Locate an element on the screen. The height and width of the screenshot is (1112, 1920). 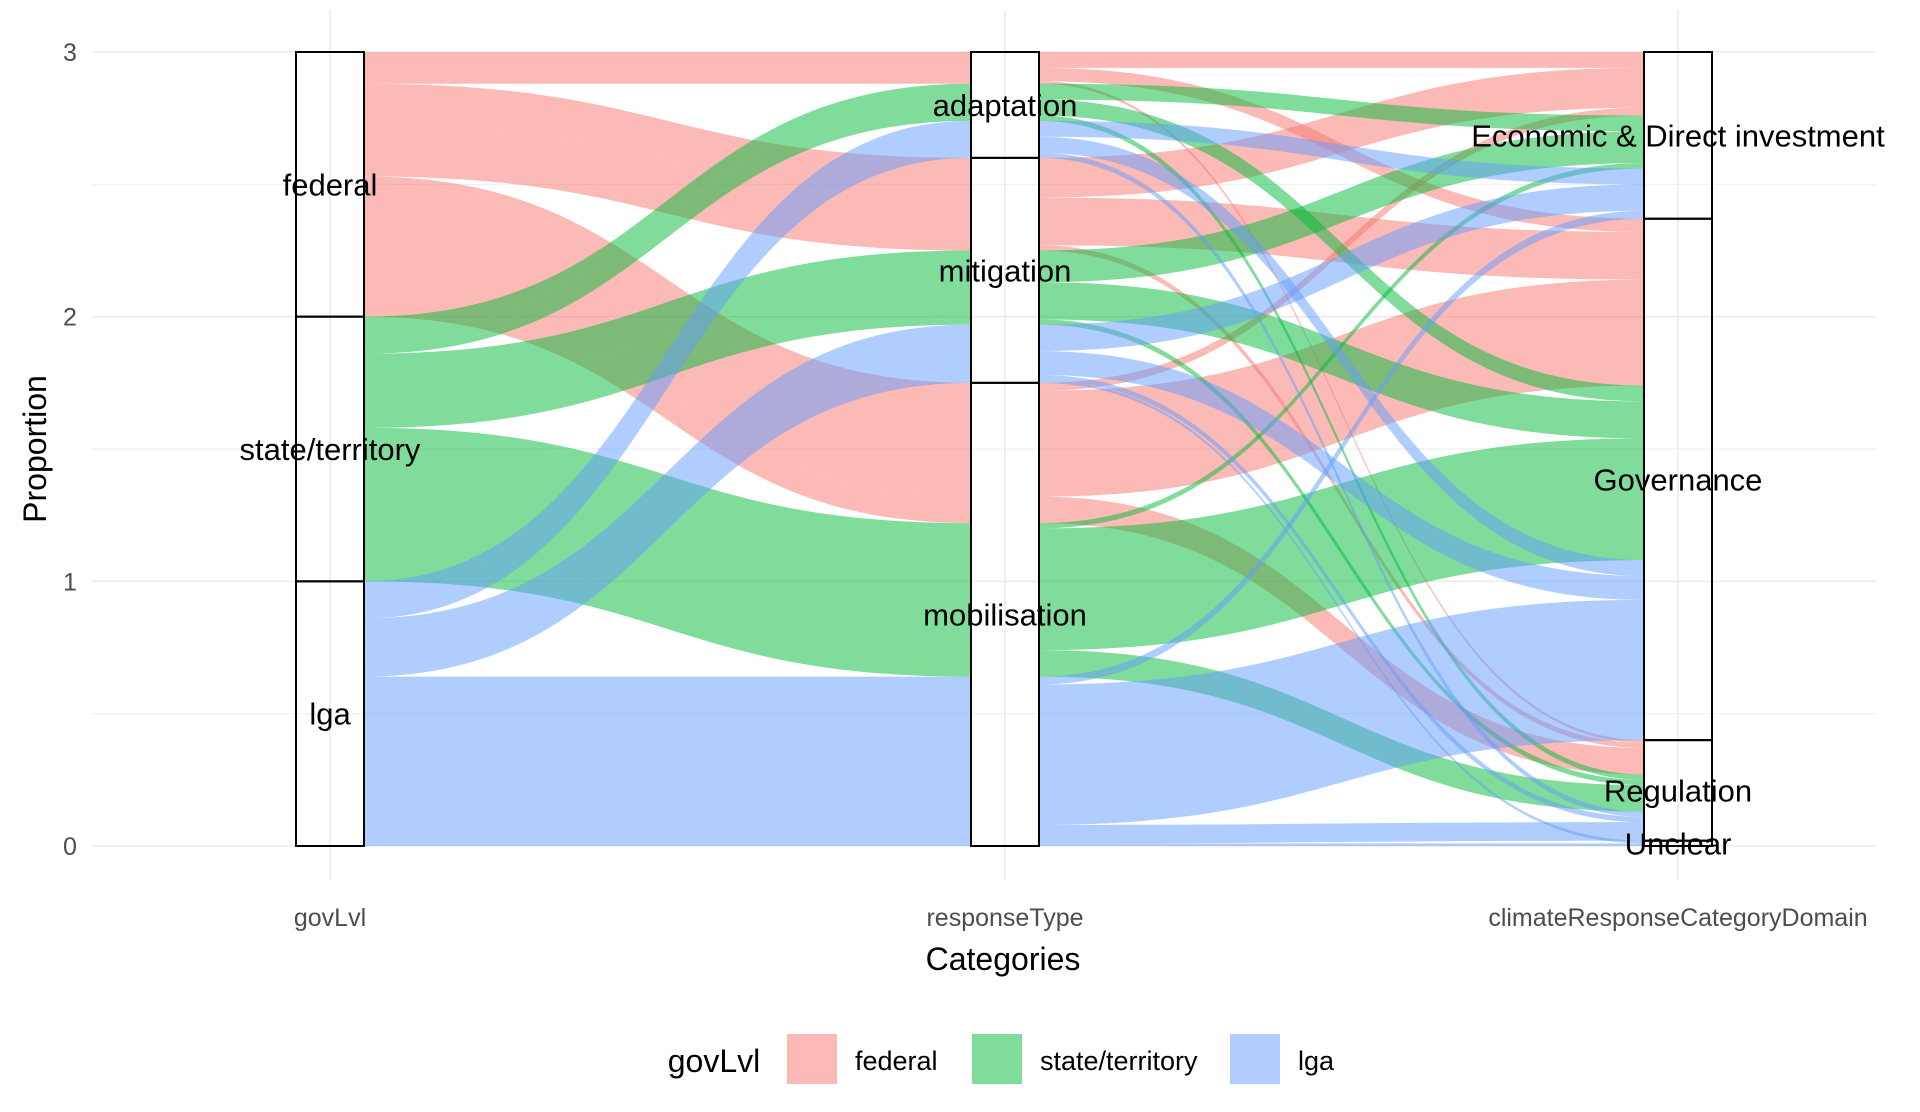
y-tick-label: 1 is located at coordinates (70, 582).